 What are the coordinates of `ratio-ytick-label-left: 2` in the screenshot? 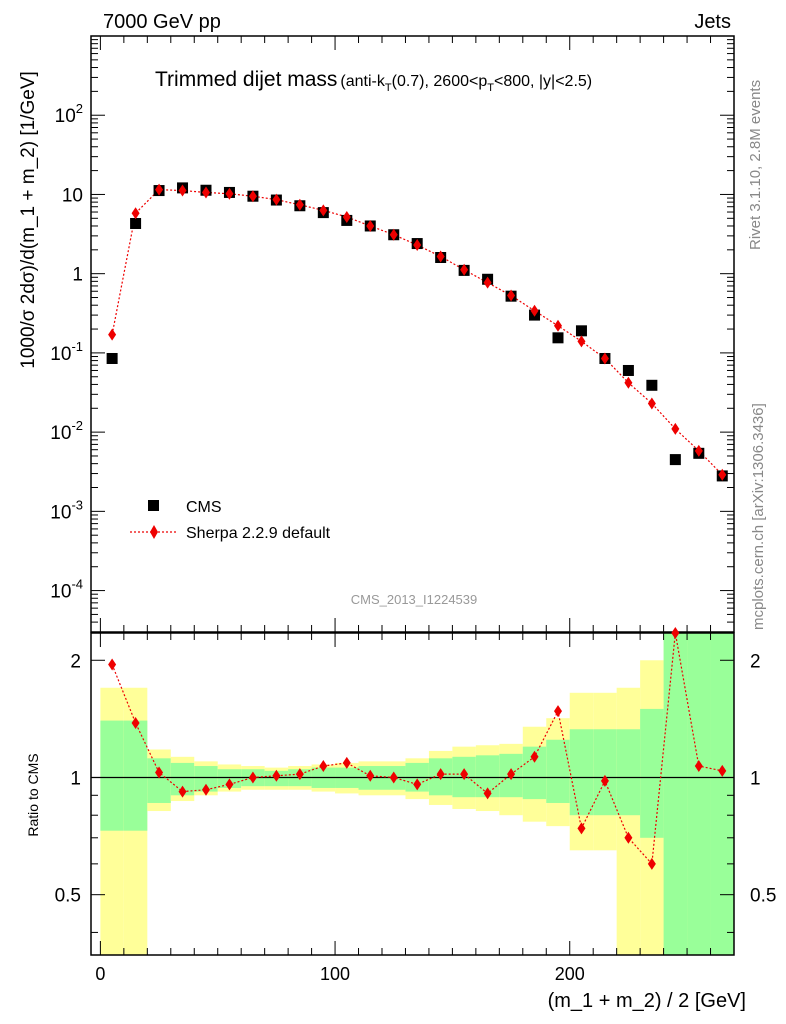 It's located at (75, 661).